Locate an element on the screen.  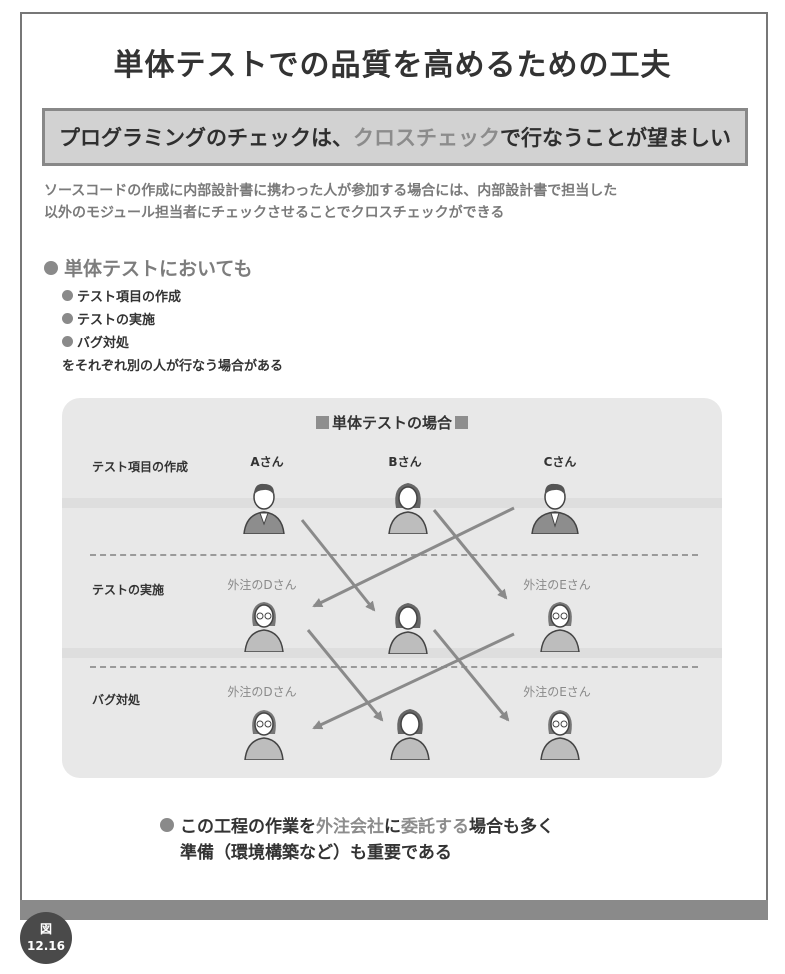
figure-label: 図 is located at coordinates (45, 929).